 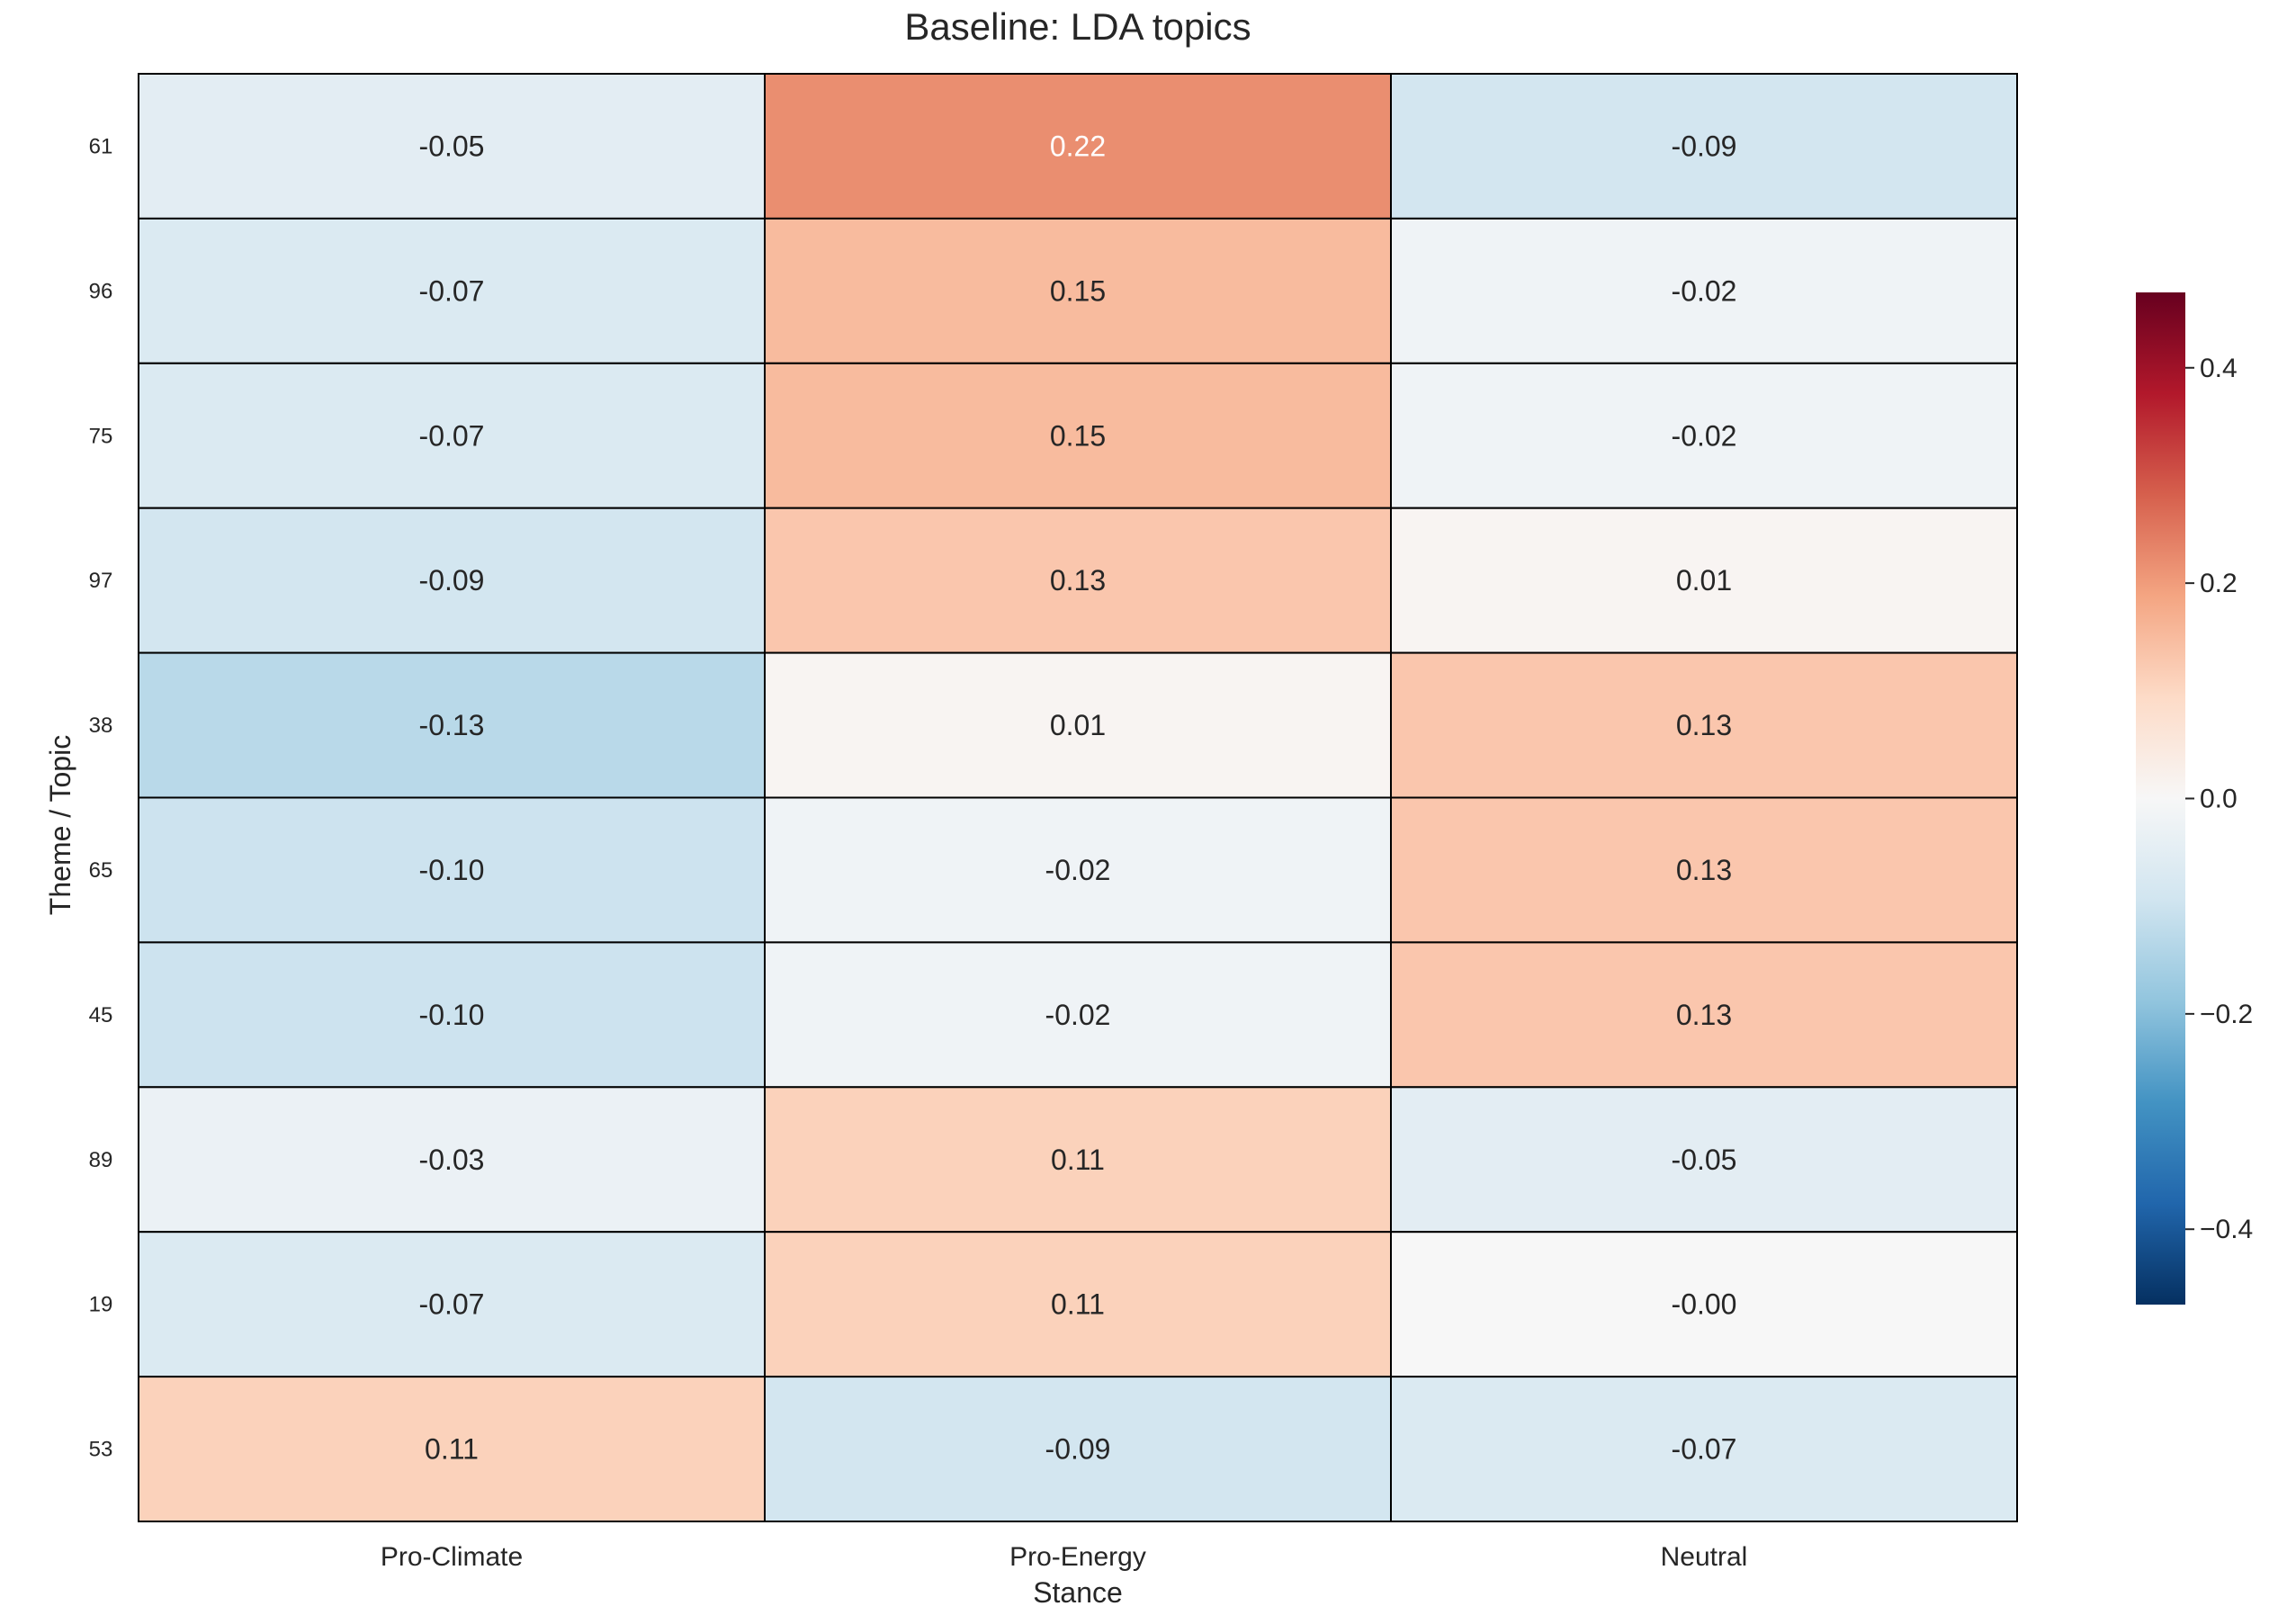 What do you see at coordinates (1078, 1592) in the screenshot?
I see `x-axis-label: Stance` at bounding box center [1078, 1592].